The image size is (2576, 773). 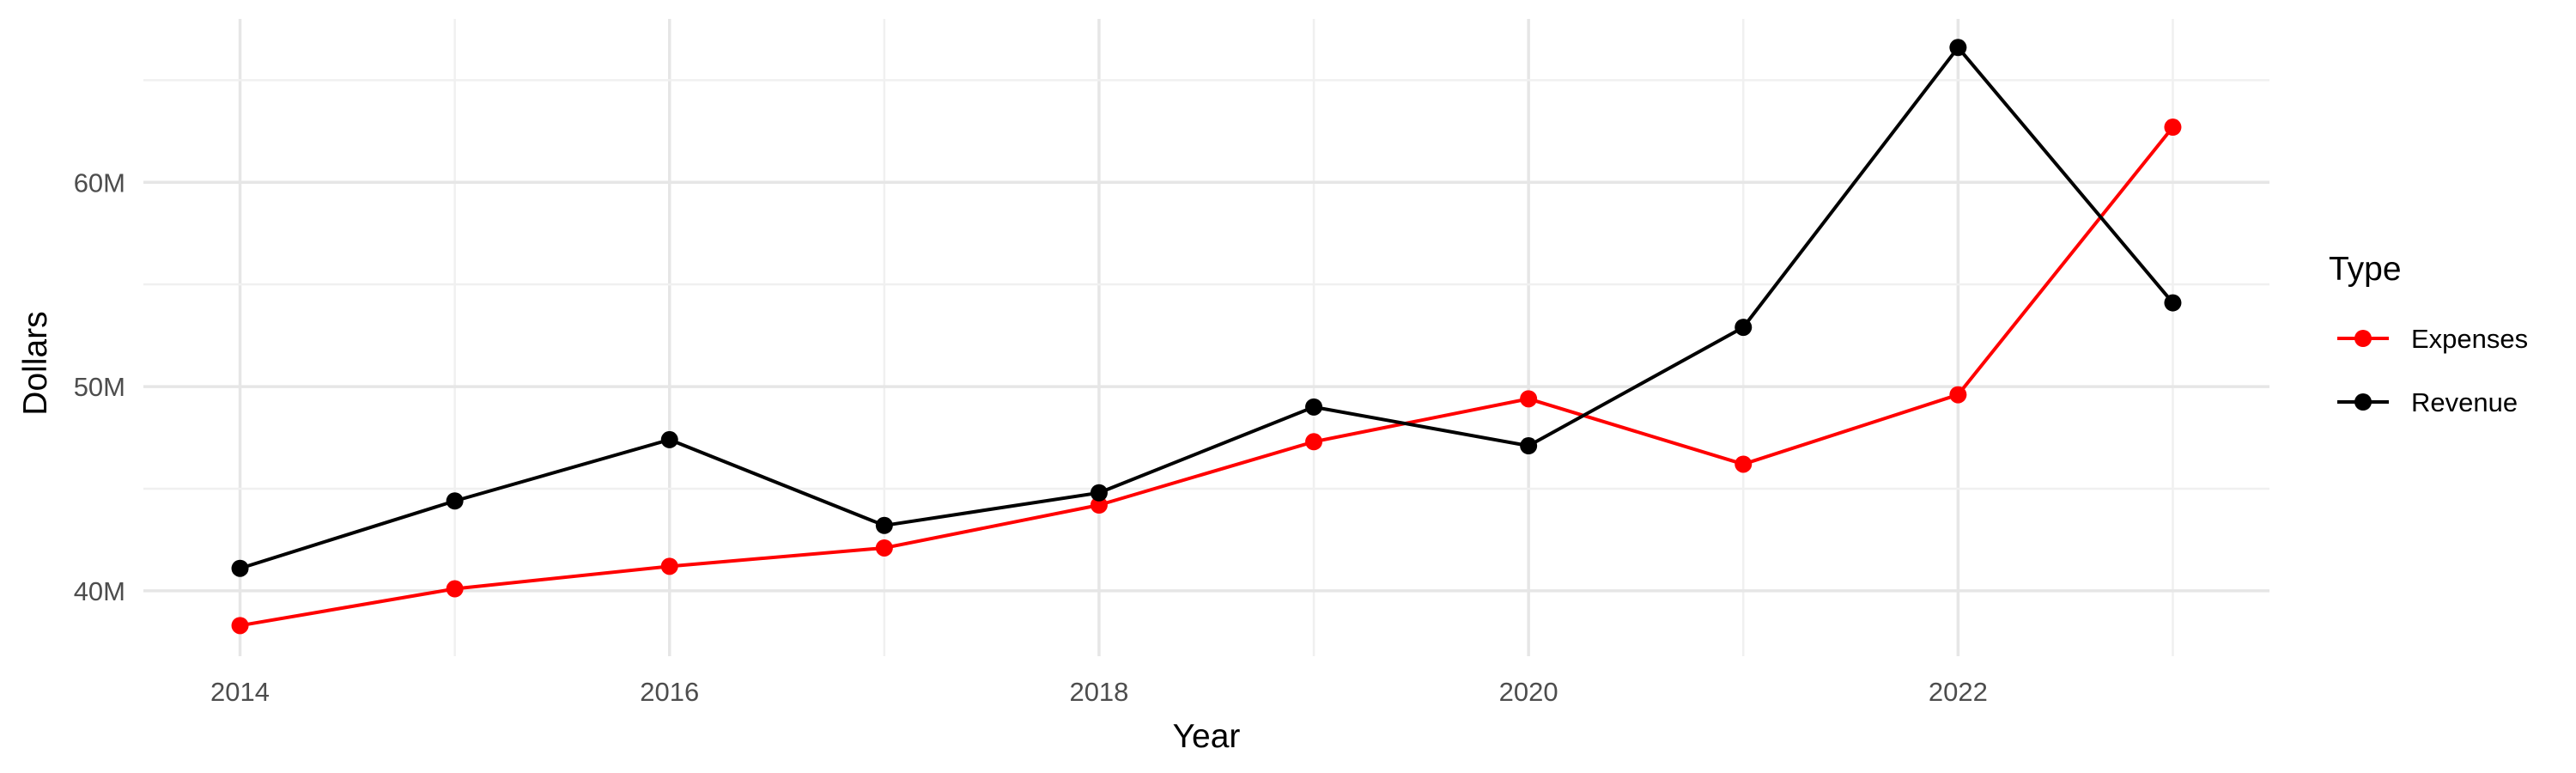 What do you see at coordinates (99, 591) in the screenshot?
I see `y-tick-label: 40M` at bounding box center [99, 591].